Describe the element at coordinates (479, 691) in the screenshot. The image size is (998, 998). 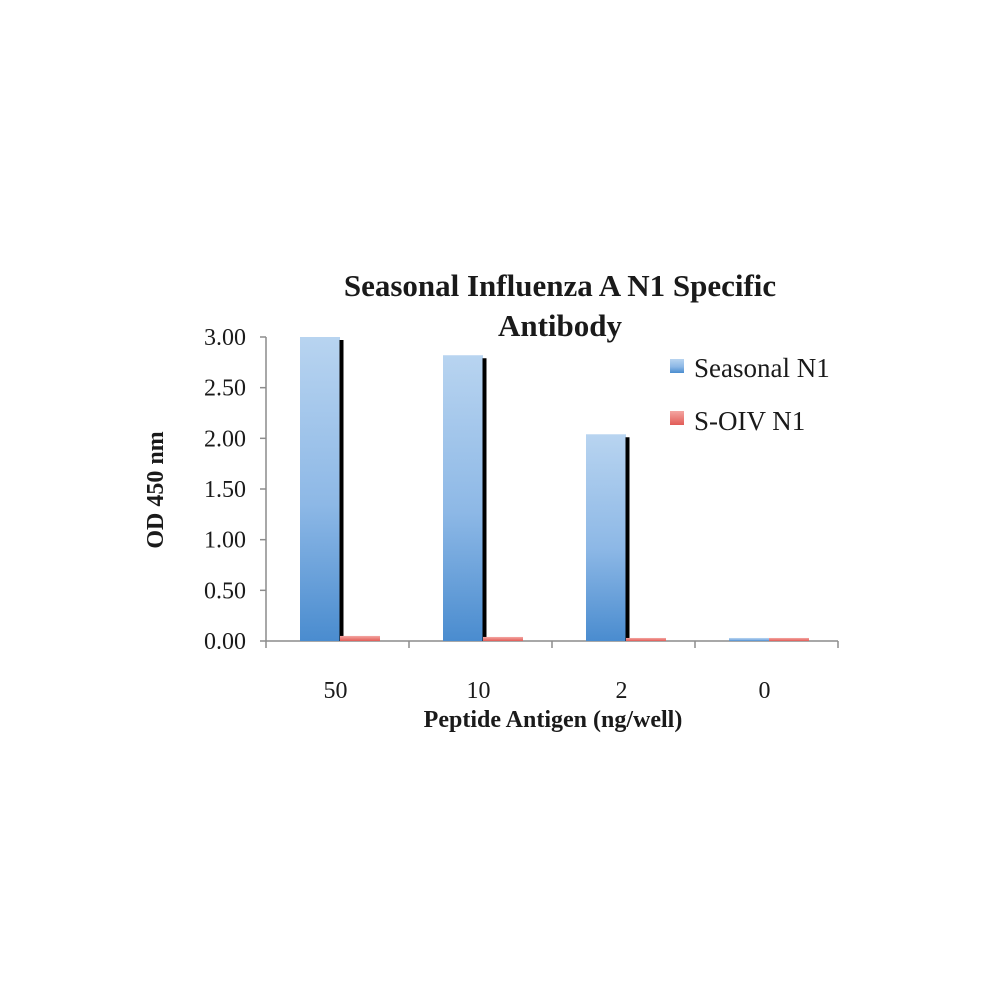
I see `x-tick-label: 10` at that location.